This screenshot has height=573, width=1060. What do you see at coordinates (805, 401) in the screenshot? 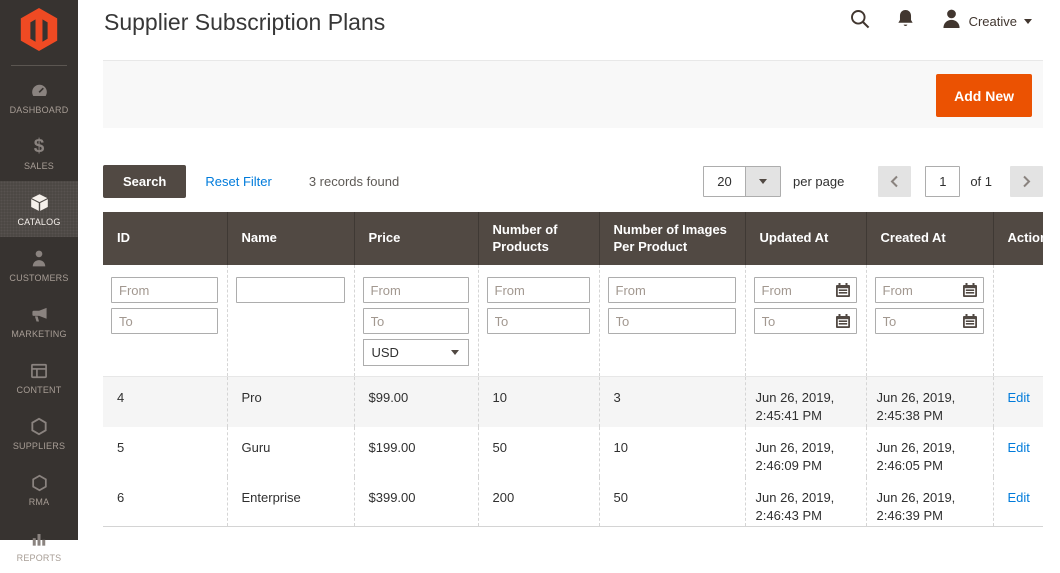
I see `cell-updated: Jun 26, 2019, 2:45:41 PM` at bounding box center [805, 401].